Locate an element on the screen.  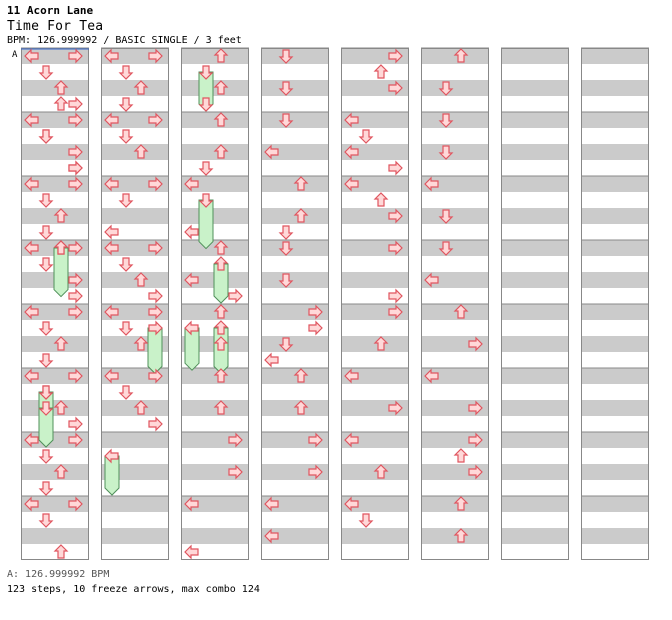
song-title: Time For Tea is located at coordinates (55, 26).